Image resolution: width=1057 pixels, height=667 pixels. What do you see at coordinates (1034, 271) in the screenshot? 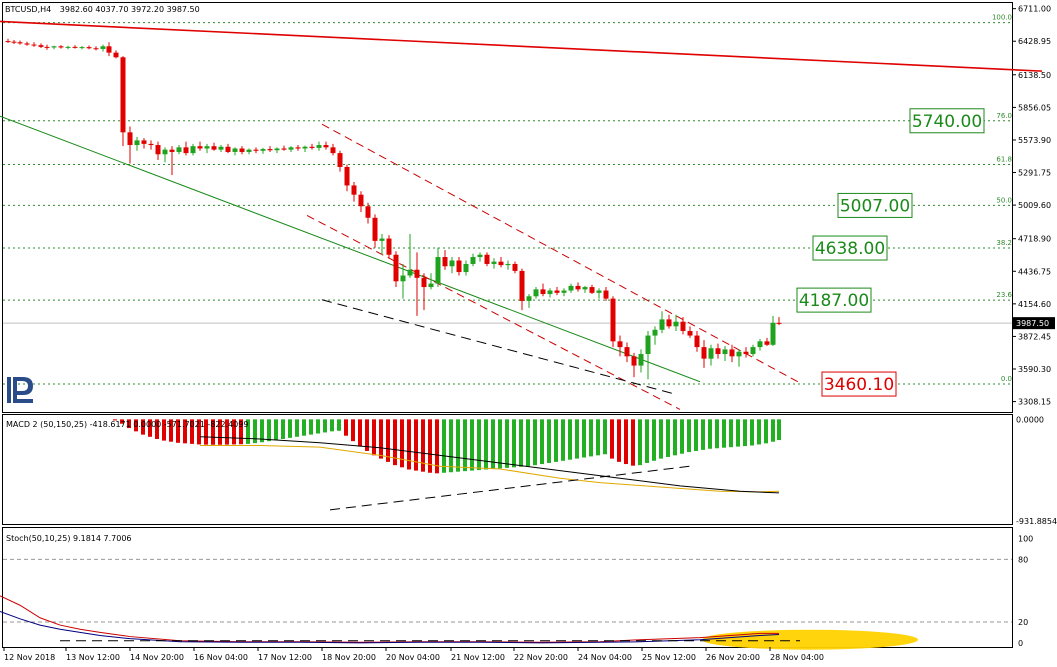
I see `y-tick-label: 4436.75` at bounding box center [1034, 271].